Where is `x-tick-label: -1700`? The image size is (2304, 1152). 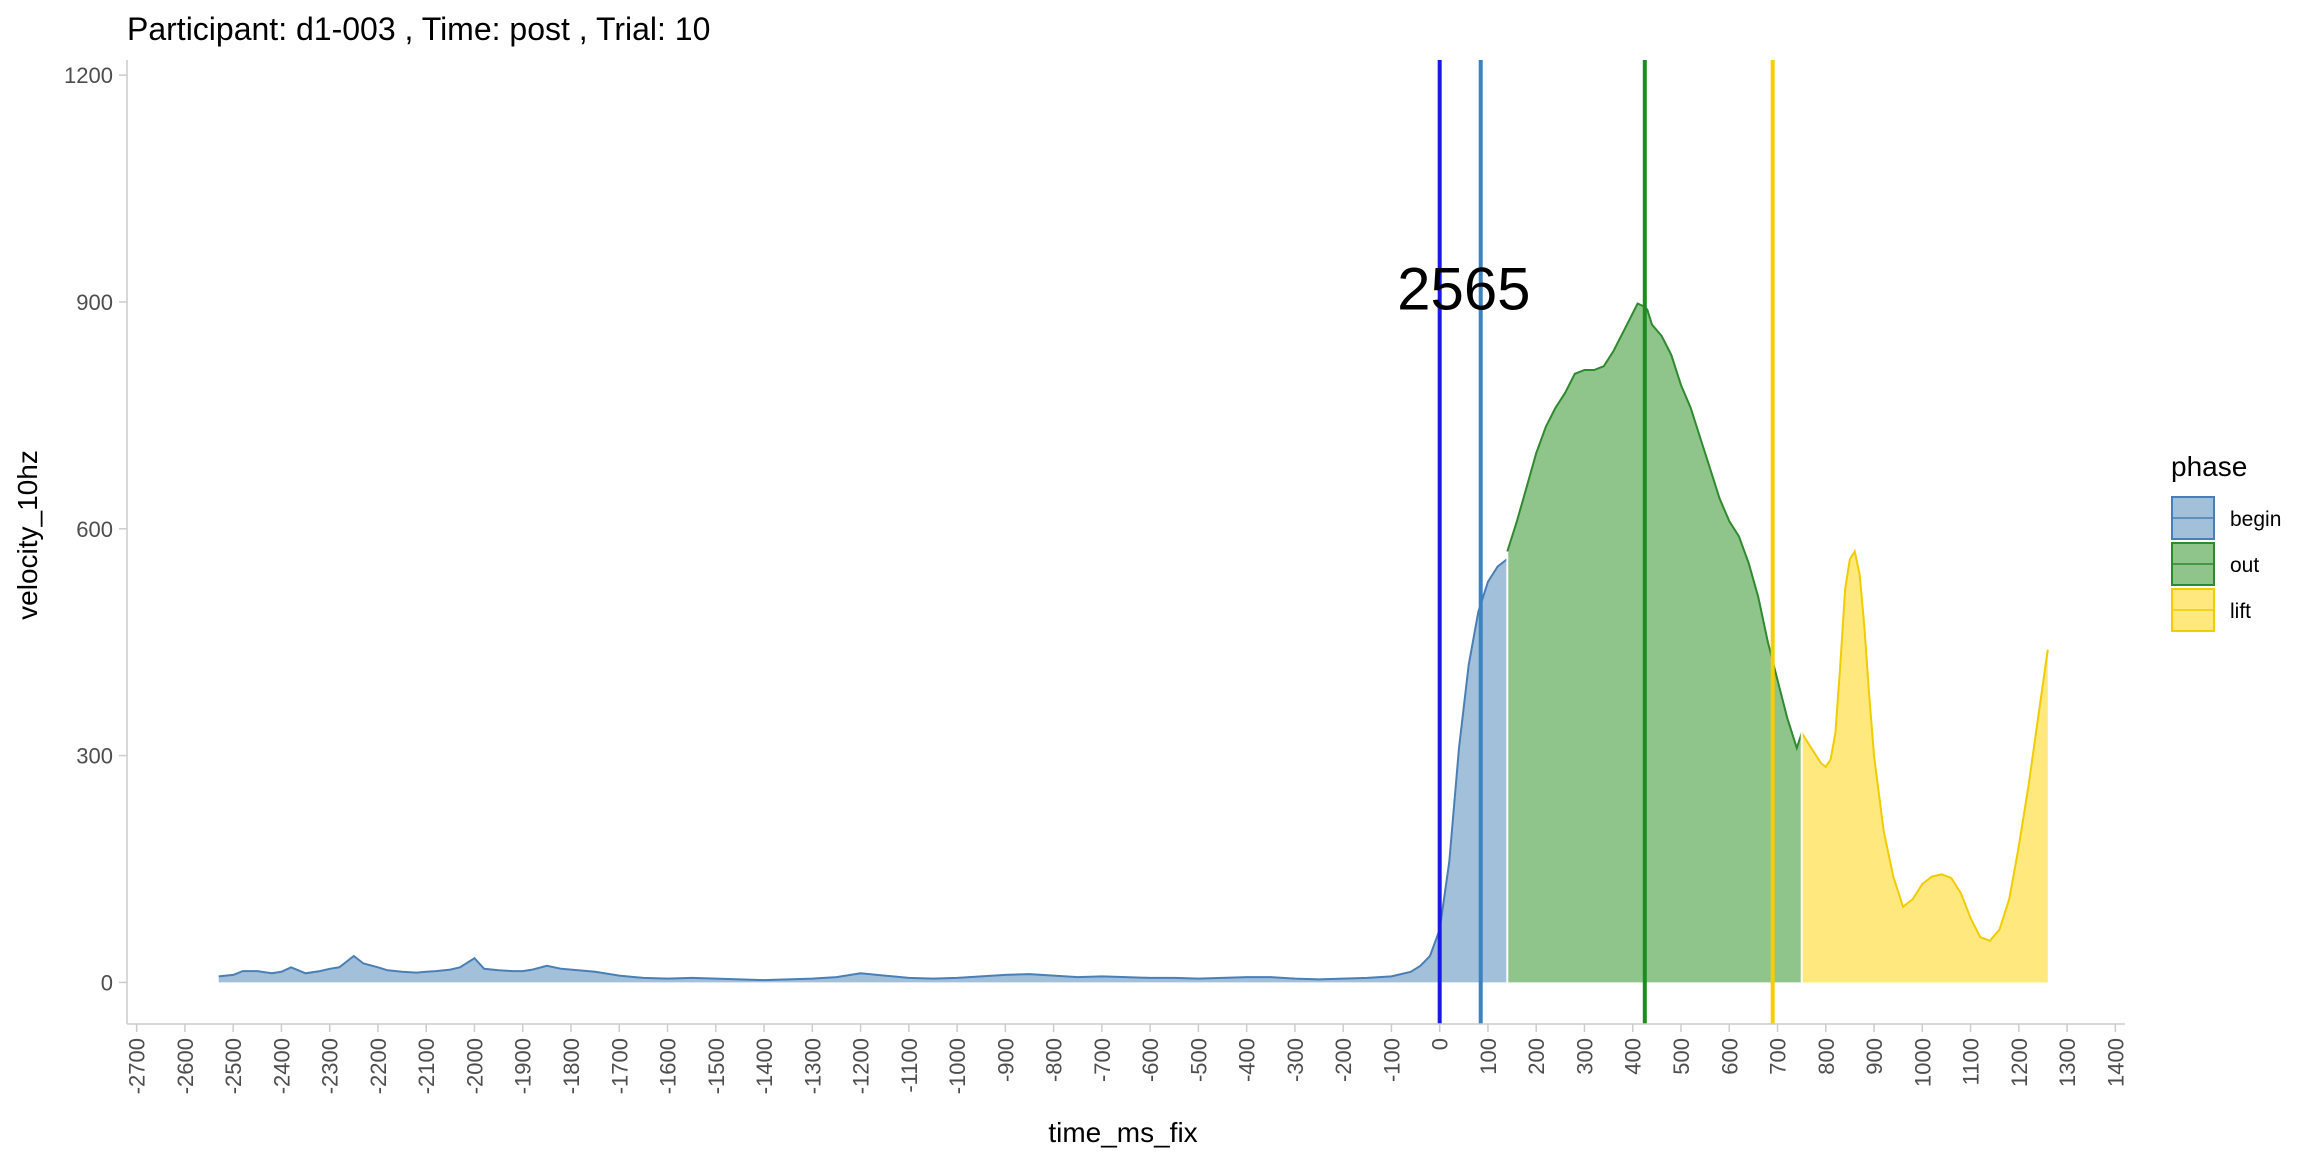 x-tick-label: -1700 is located at coordinates (619, 1066).